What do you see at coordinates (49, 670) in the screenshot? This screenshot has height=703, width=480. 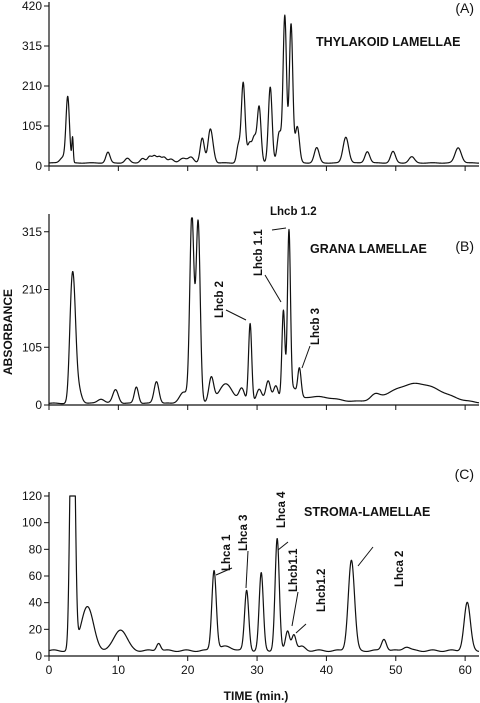 I see `panel-c-x-tick-label: 0` at bounding box center [49, 670].